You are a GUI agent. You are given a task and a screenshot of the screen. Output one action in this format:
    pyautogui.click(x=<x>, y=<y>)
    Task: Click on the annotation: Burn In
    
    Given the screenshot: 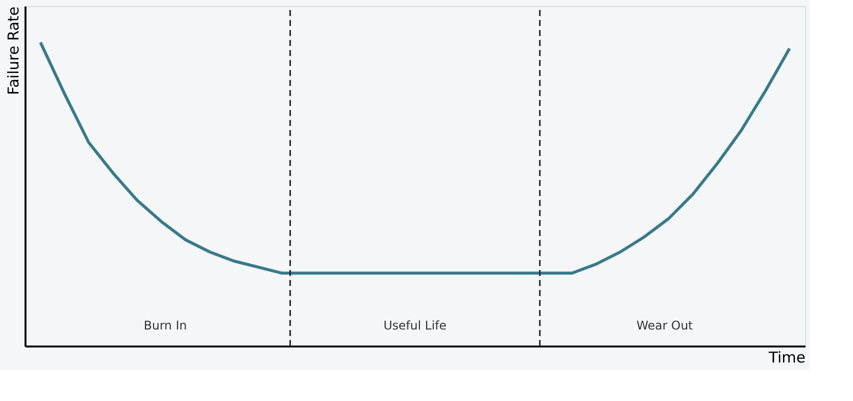 What is the action you would take?
    pyautogui.click(x=165, y=325)
    